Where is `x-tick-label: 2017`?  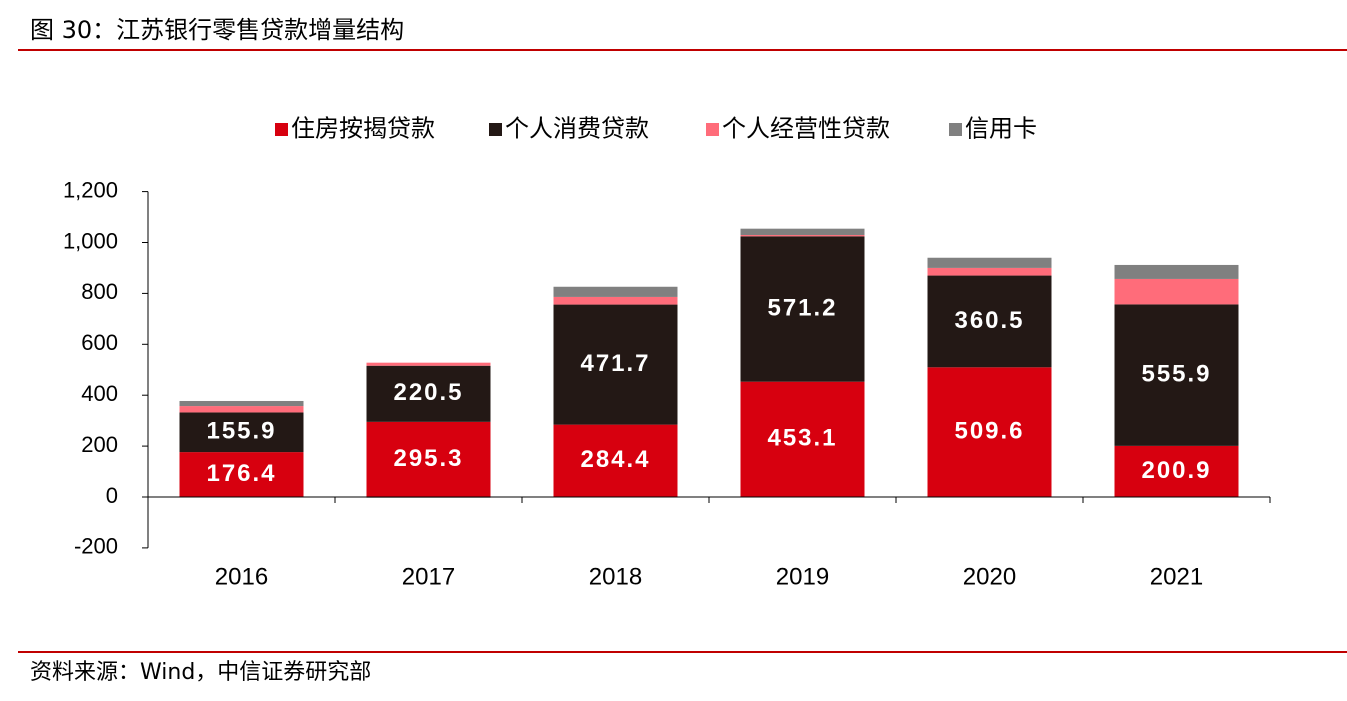
x-tick-label: 2017 is located at coordinates (428, 576).